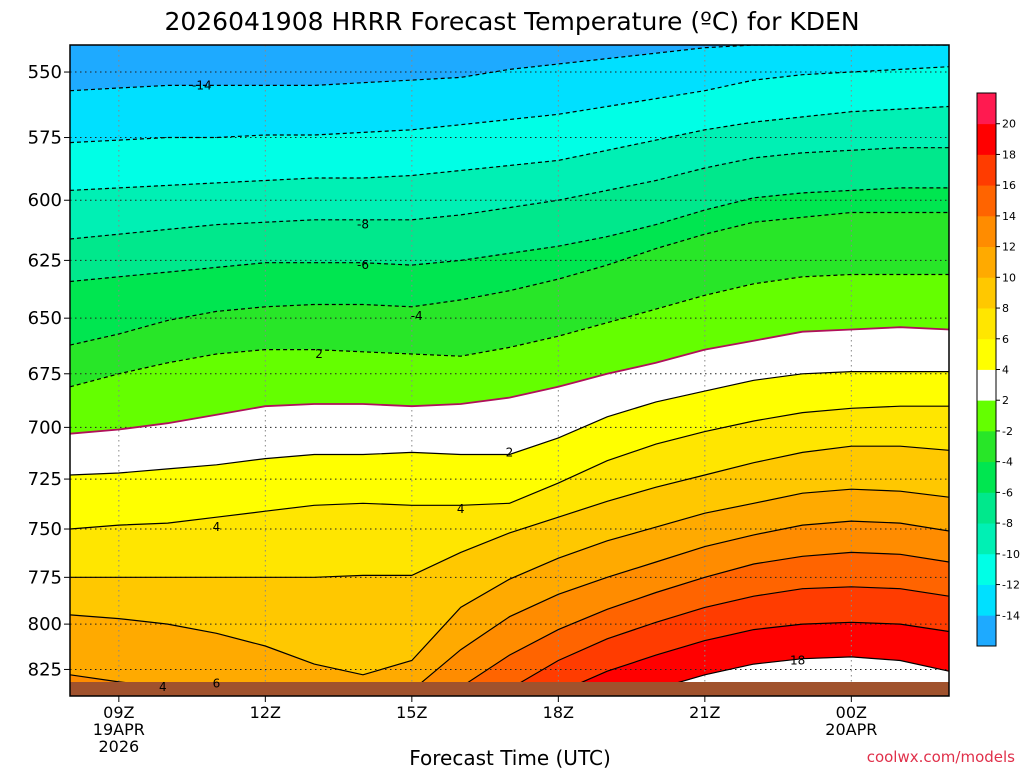 The image size is (1024, 768). I want to click on contour-label: -8, so click(363, 225).